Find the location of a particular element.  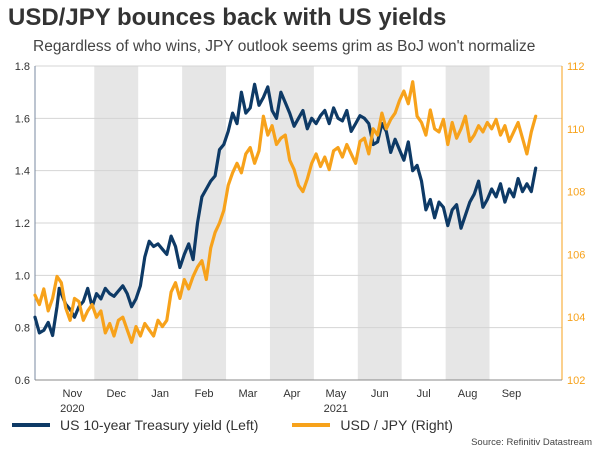

left-tick-label: 0.6 is located at coordinates (22, 381).